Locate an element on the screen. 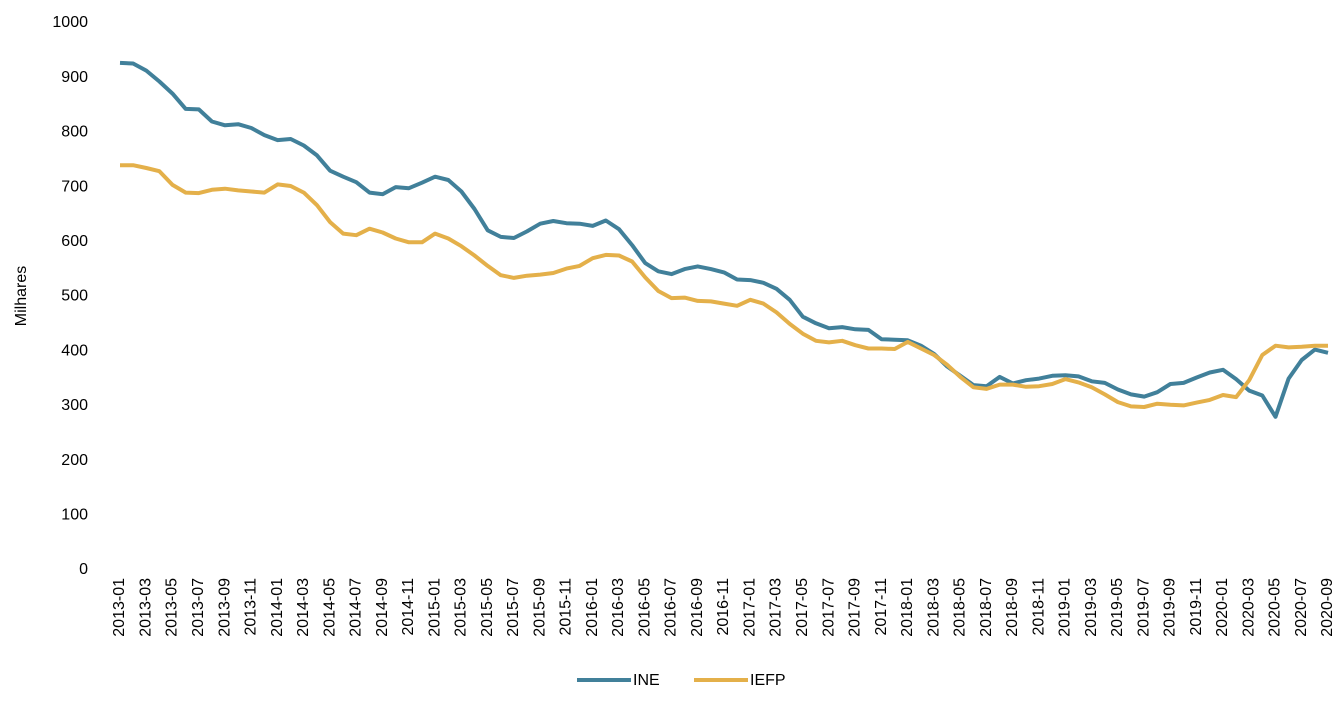 This screenshot has width=1340, height=720. x-tick-label: 2020-09 is located at coordinates (1327, 607).